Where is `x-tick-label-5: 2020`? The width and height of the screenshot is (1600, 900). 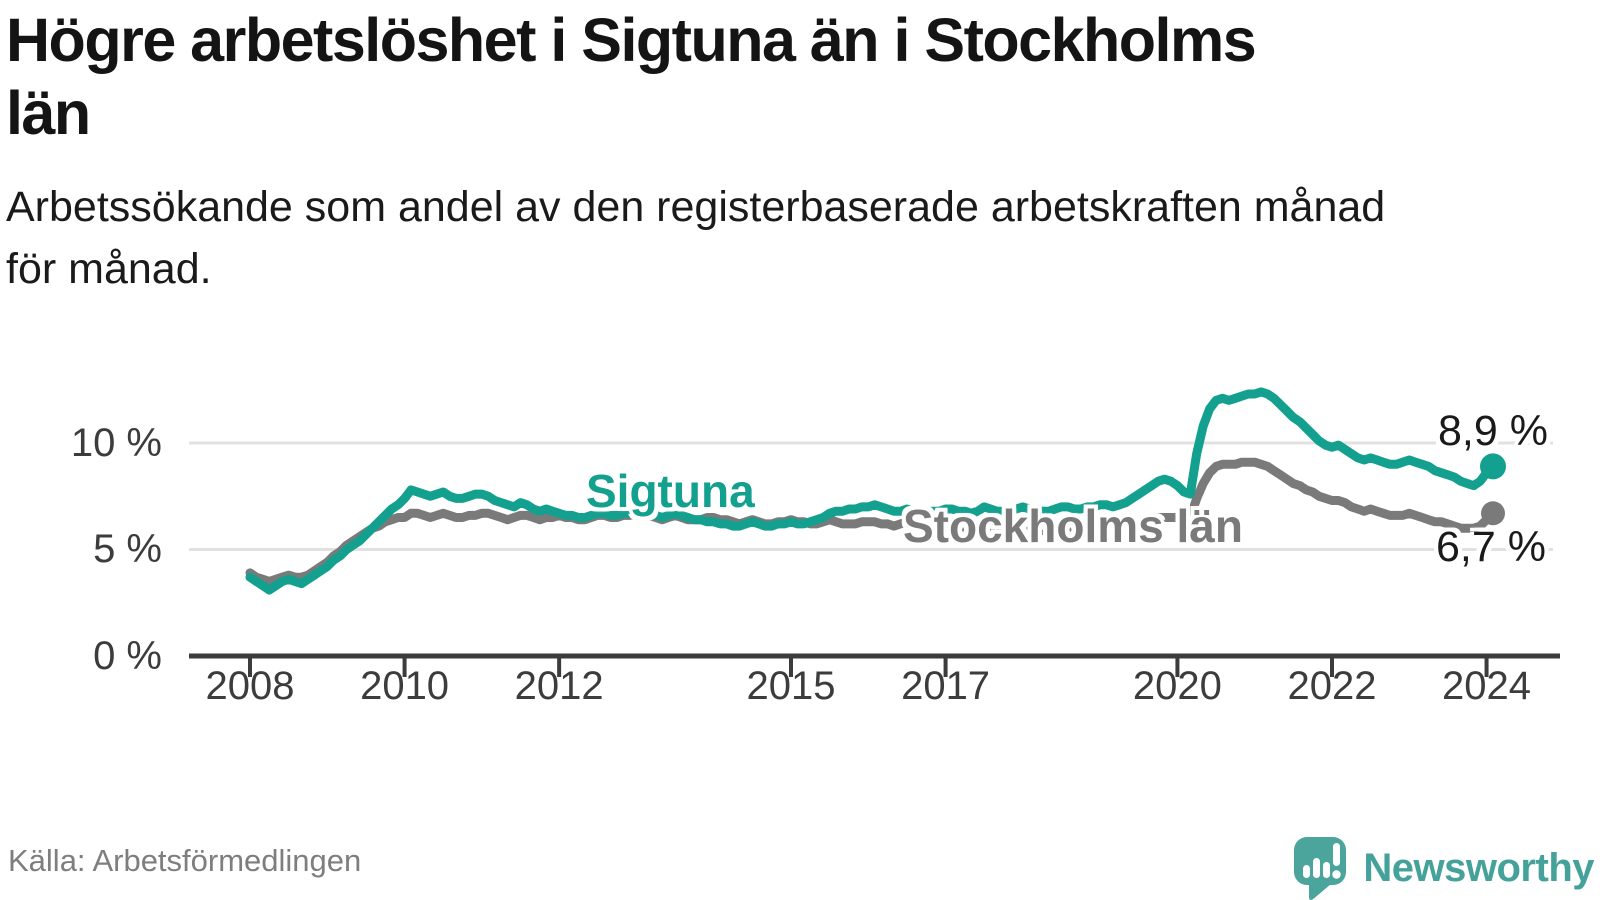
x-tick-label-5: 2020 is located at coordinates (1177, 686).